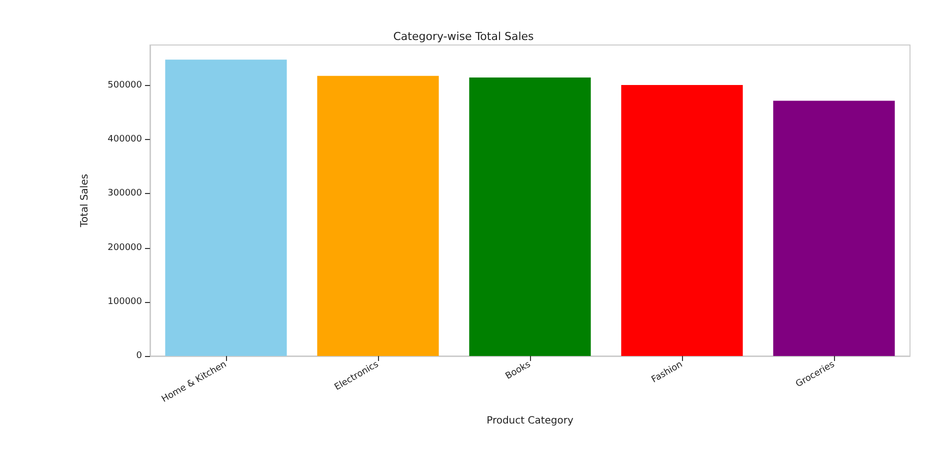 The width and height of the screenshot is (927, 450). What do you see at coordinates (125, 139) in the screenshot?
I see `y-tick-label: 400000` at bounding box center [125, 139].